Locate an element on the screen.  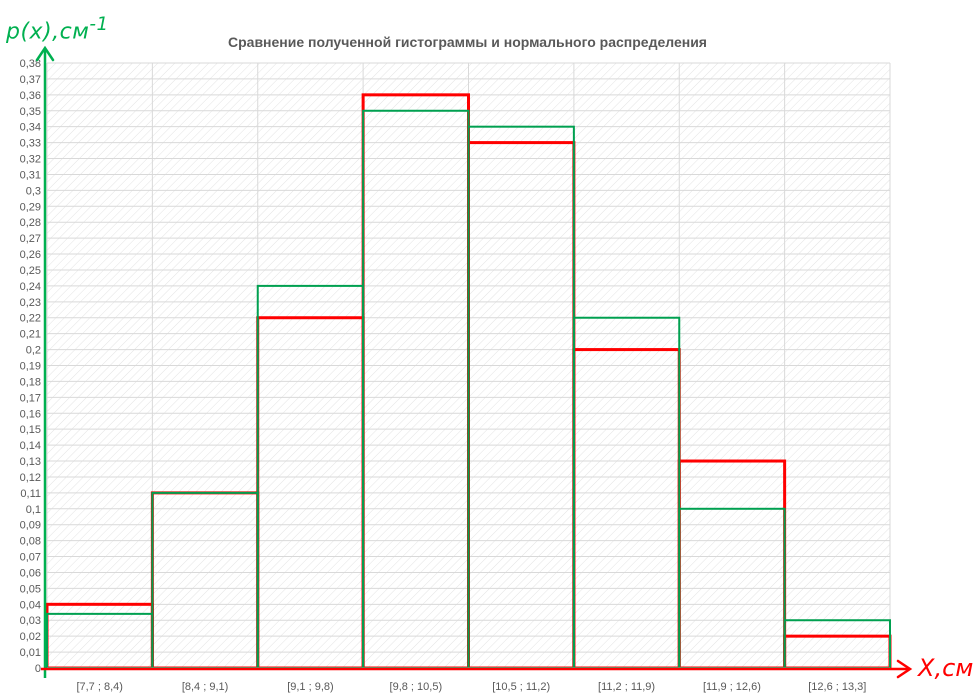
x-tick-label: [11,9 ; 12,6) is located at coordinates (732, 687).